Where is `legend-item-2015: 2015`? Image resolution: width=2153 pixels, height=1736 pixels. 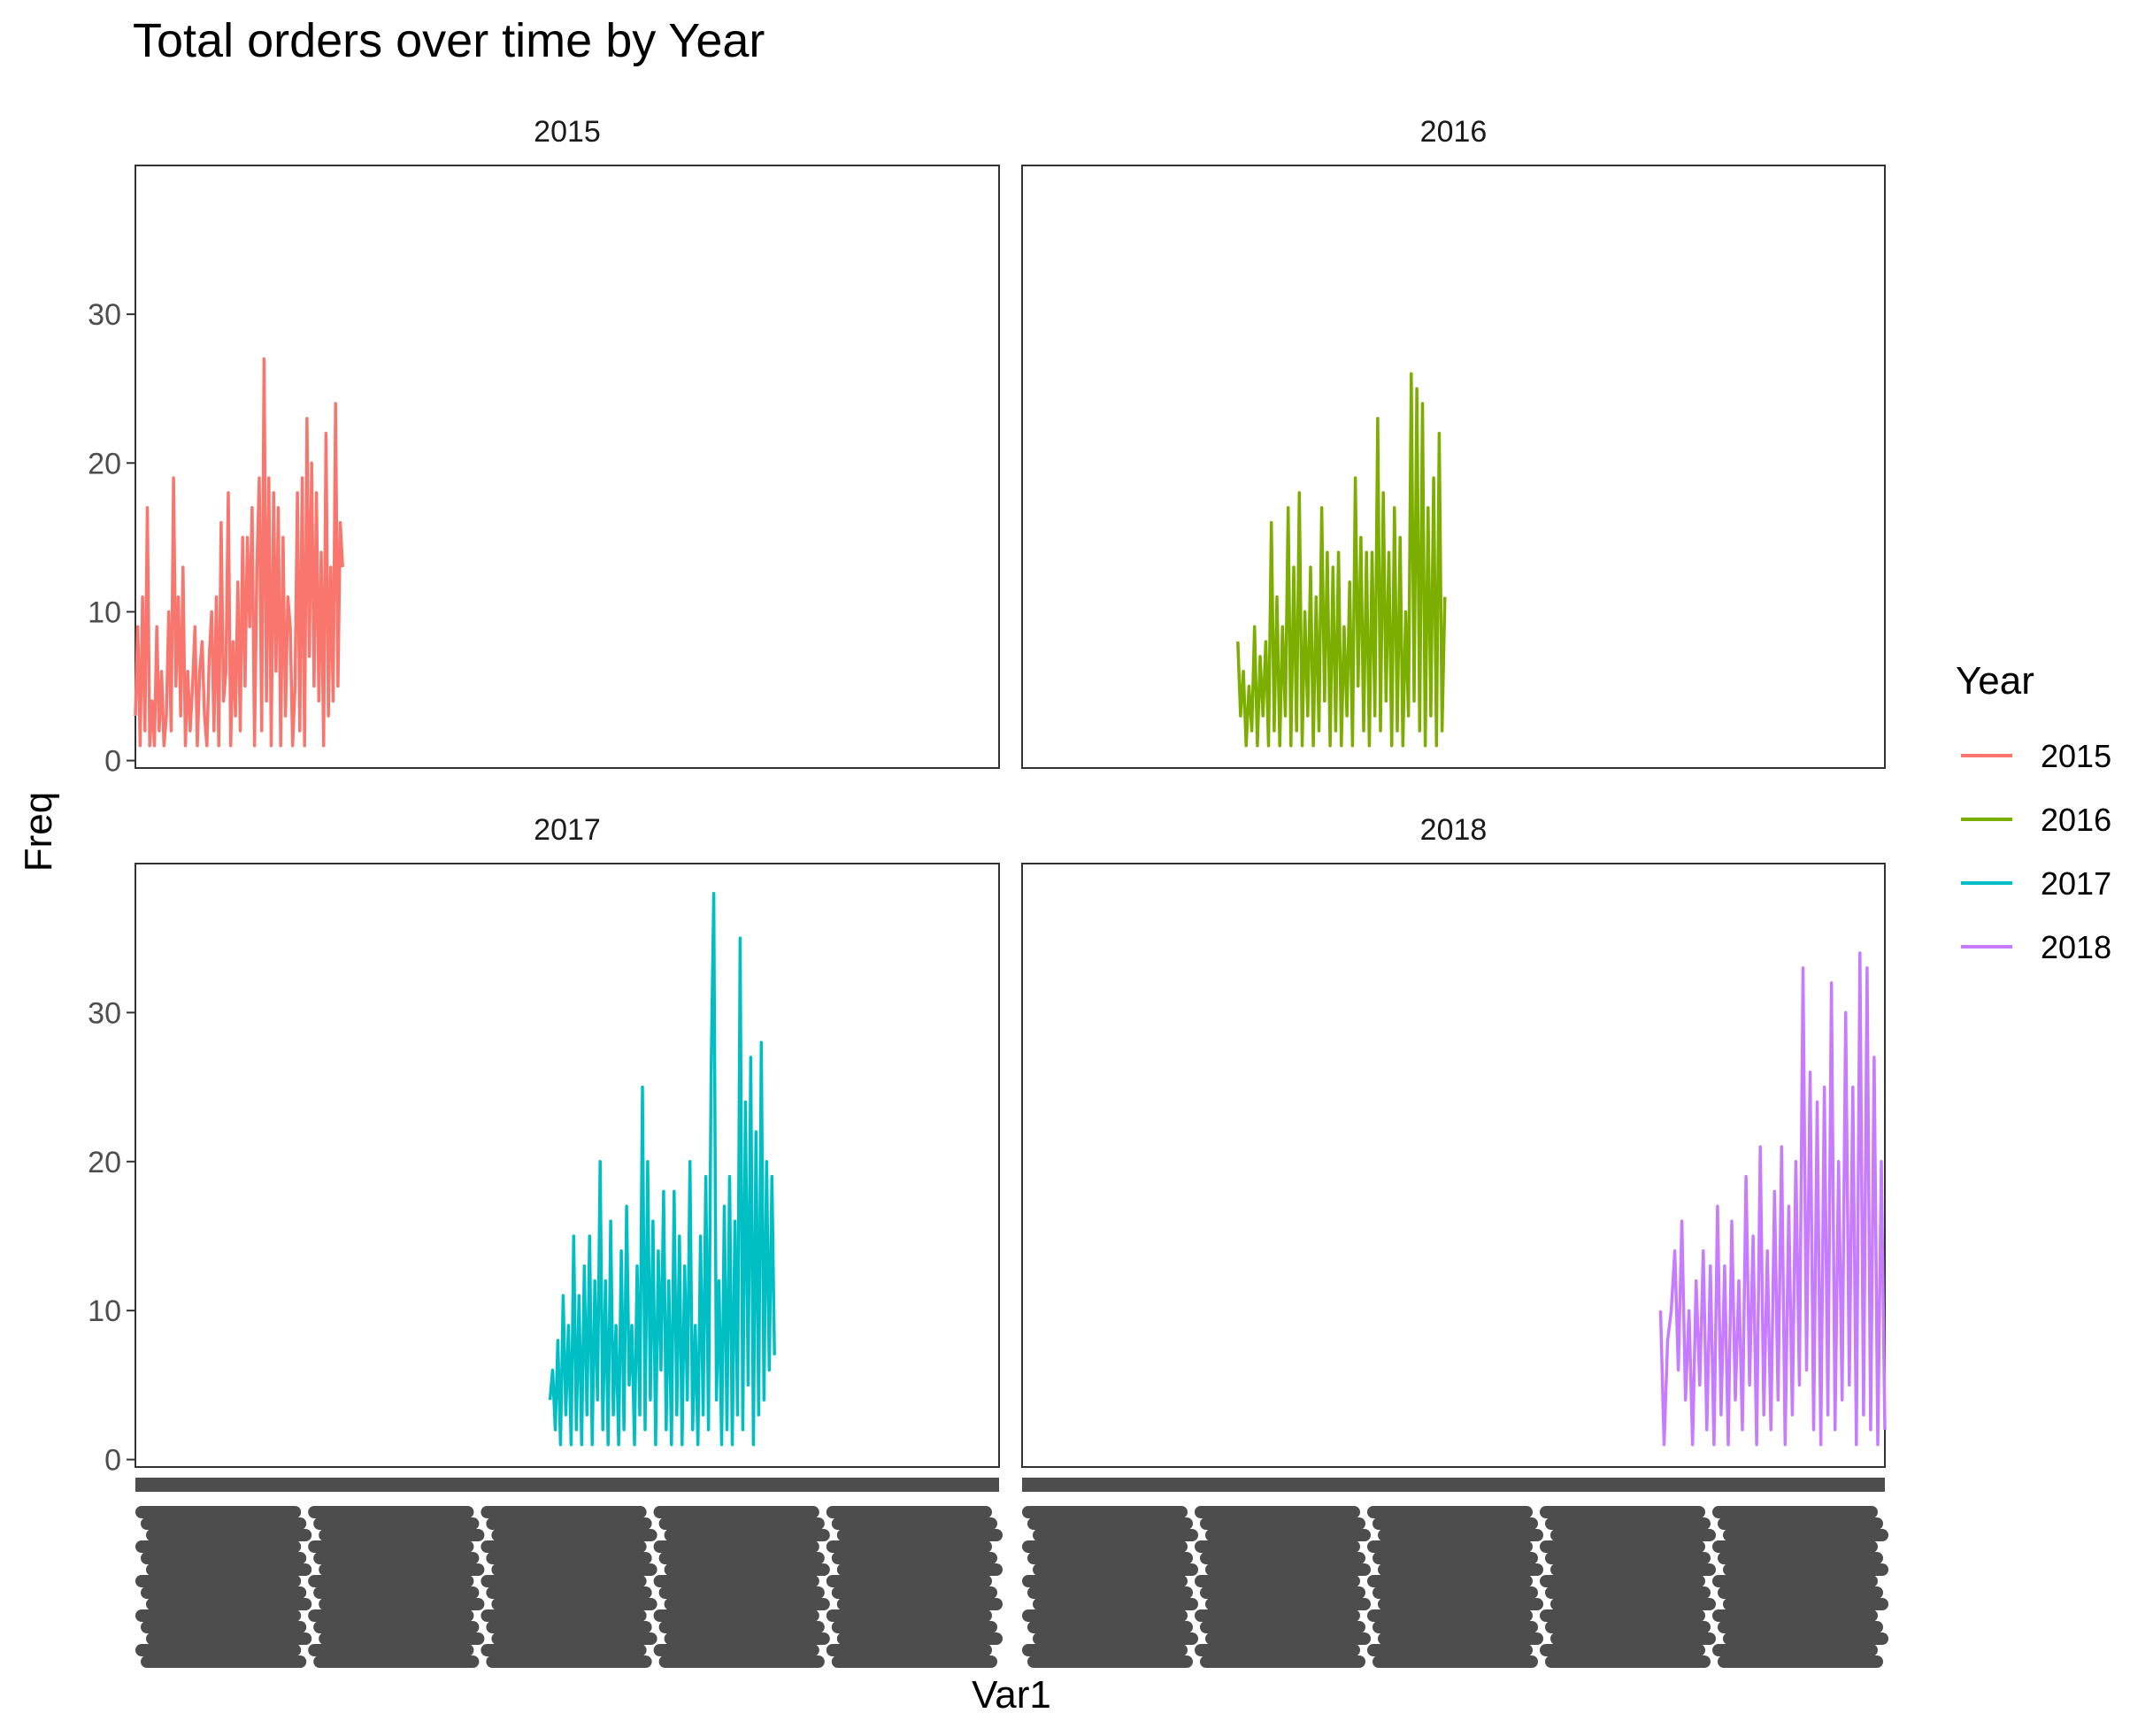 legend-item-2015: 2015 is located at coordinates (2036, 756).